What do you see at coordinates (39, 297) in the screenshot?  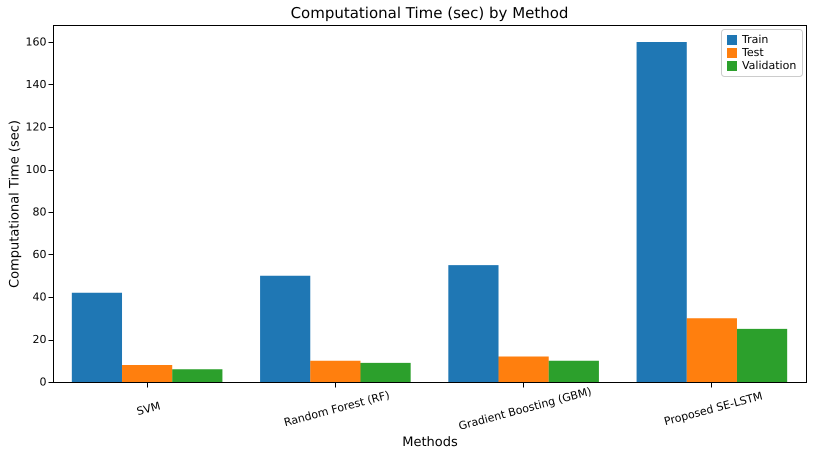 I see `y-tick-label: 40` at bounding box center [39, 297].